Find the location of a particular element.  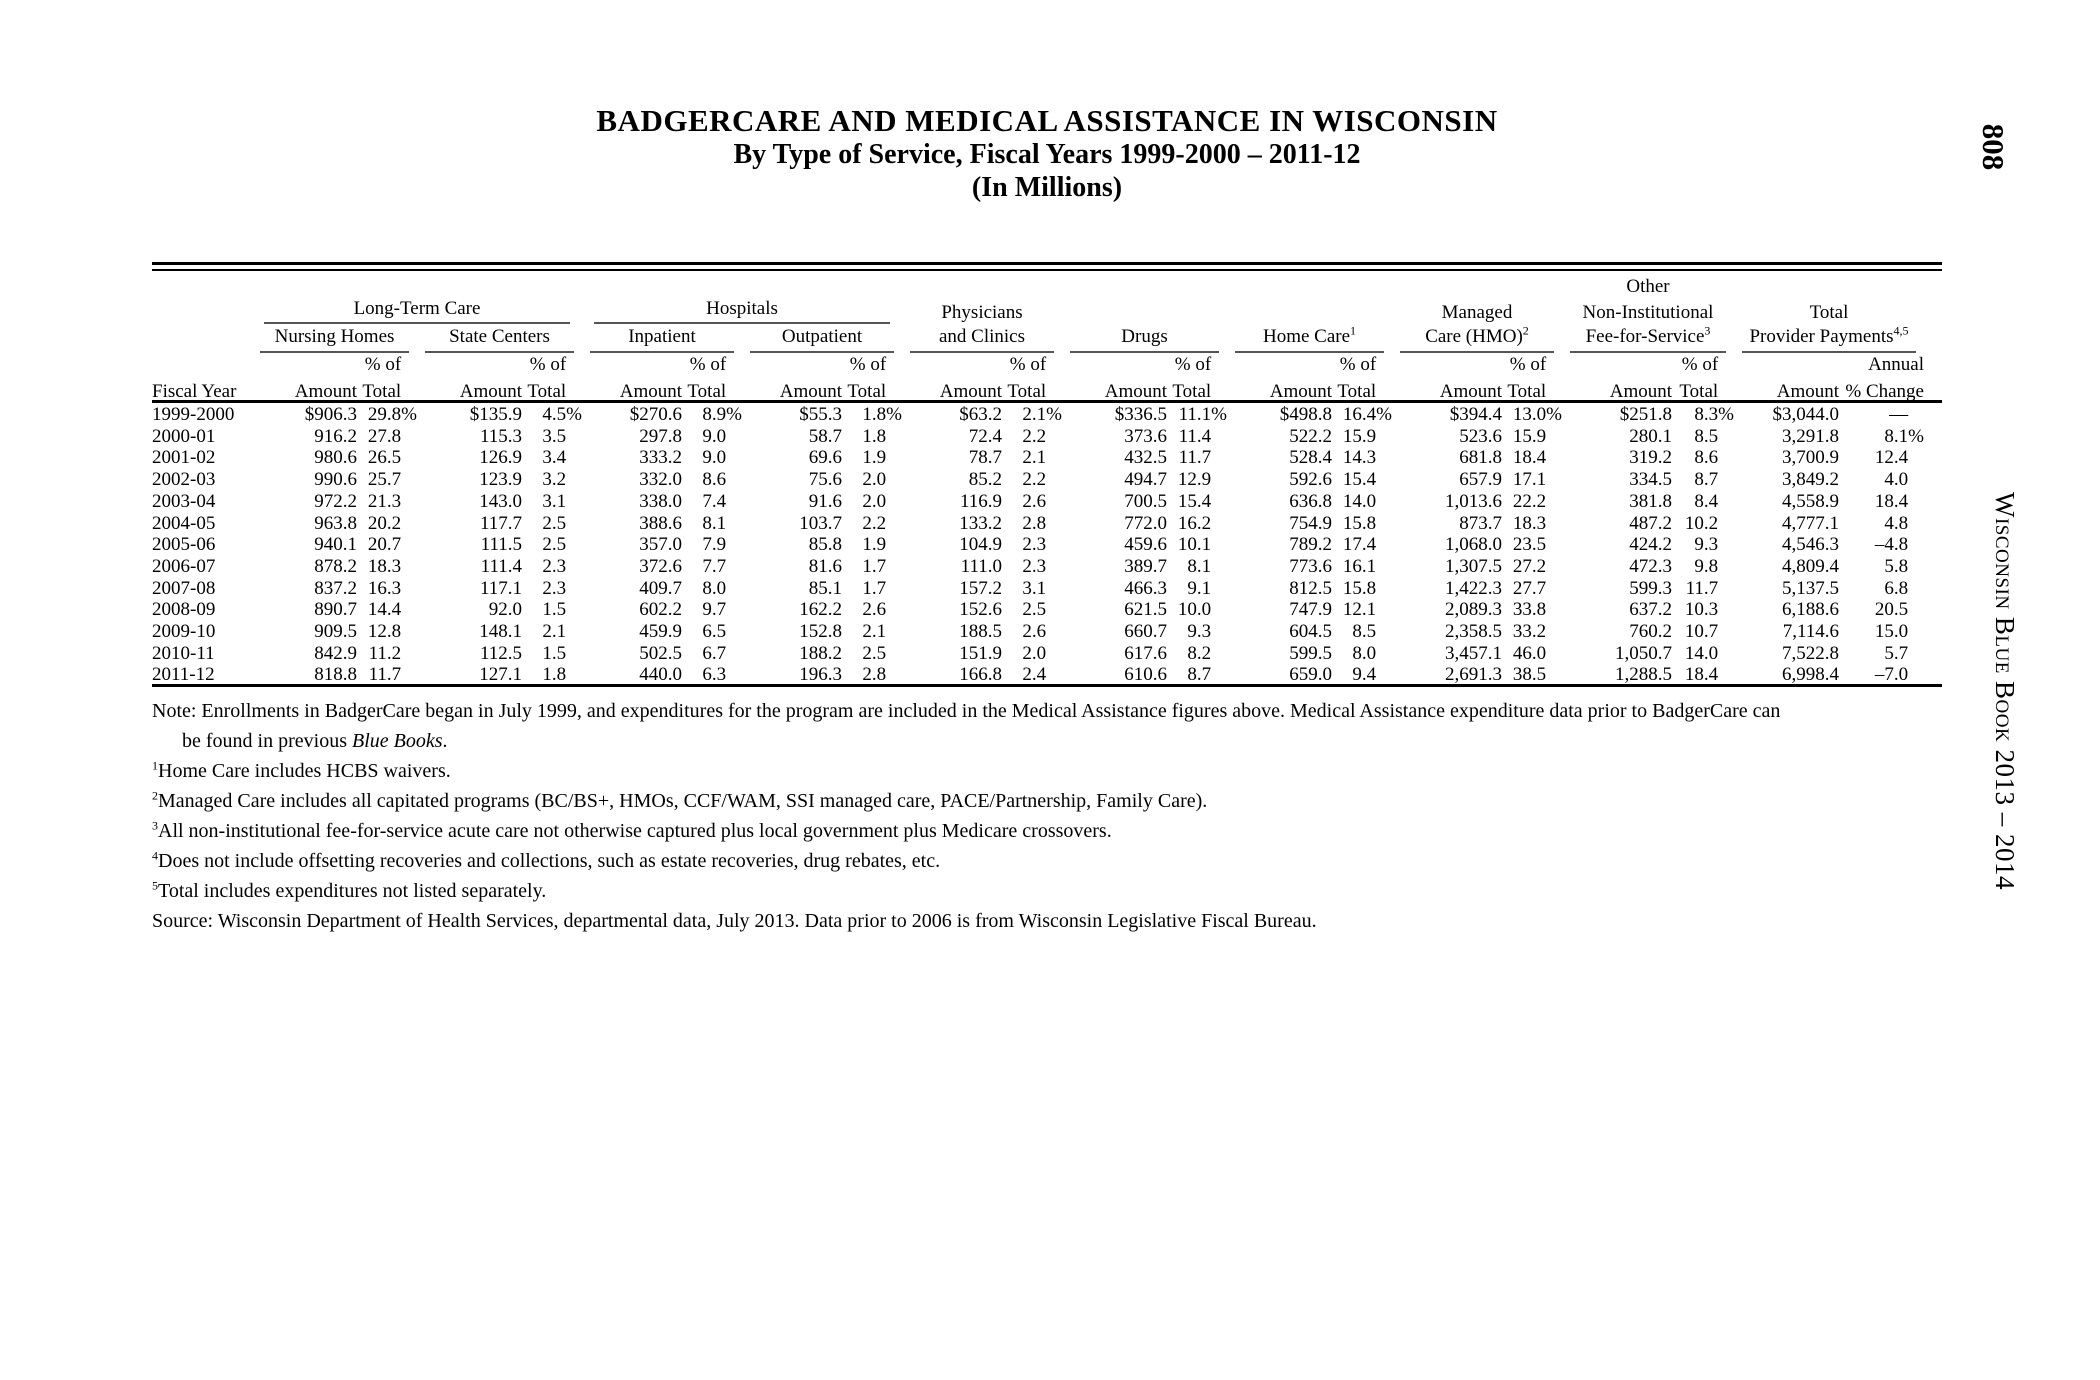

value-cell: 10.2% is located at coordinates (1701, 523).